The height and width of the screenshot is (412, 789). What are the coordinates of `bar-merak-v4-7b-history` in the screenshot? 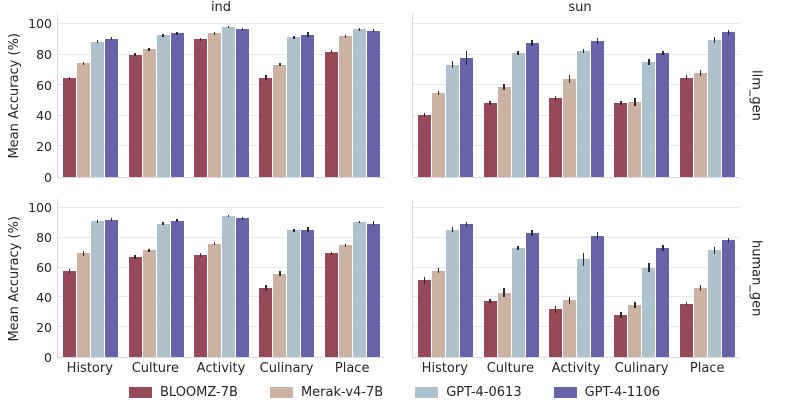 It's located at (84, 304).